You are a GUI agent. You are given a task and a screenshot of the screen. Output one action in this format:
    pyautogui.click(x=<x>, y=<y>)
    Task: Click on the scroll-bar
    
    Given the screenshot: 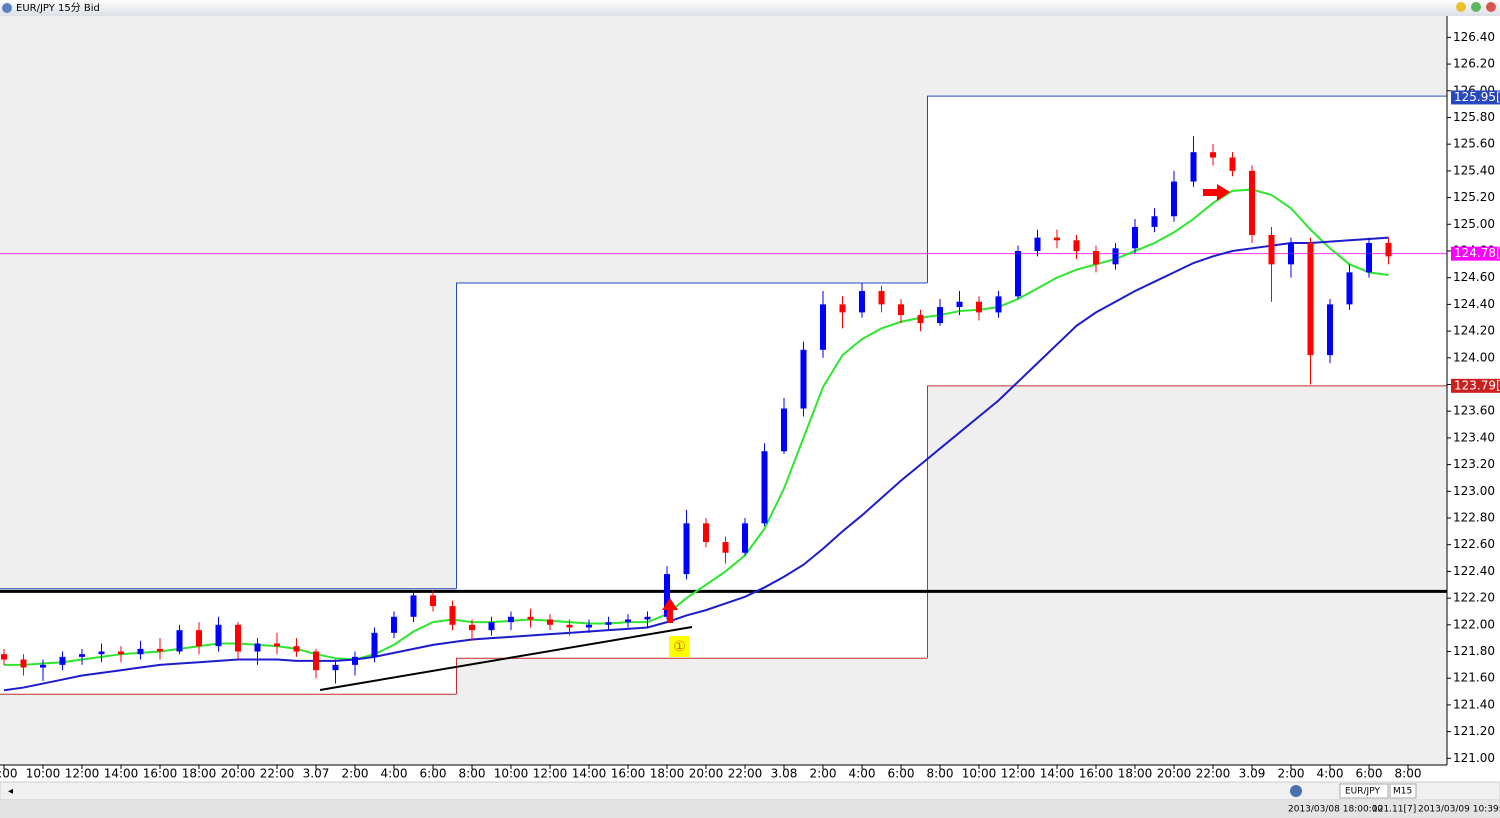 What is the action you would take?
    pyautogui.click(x=750, y=791)
    